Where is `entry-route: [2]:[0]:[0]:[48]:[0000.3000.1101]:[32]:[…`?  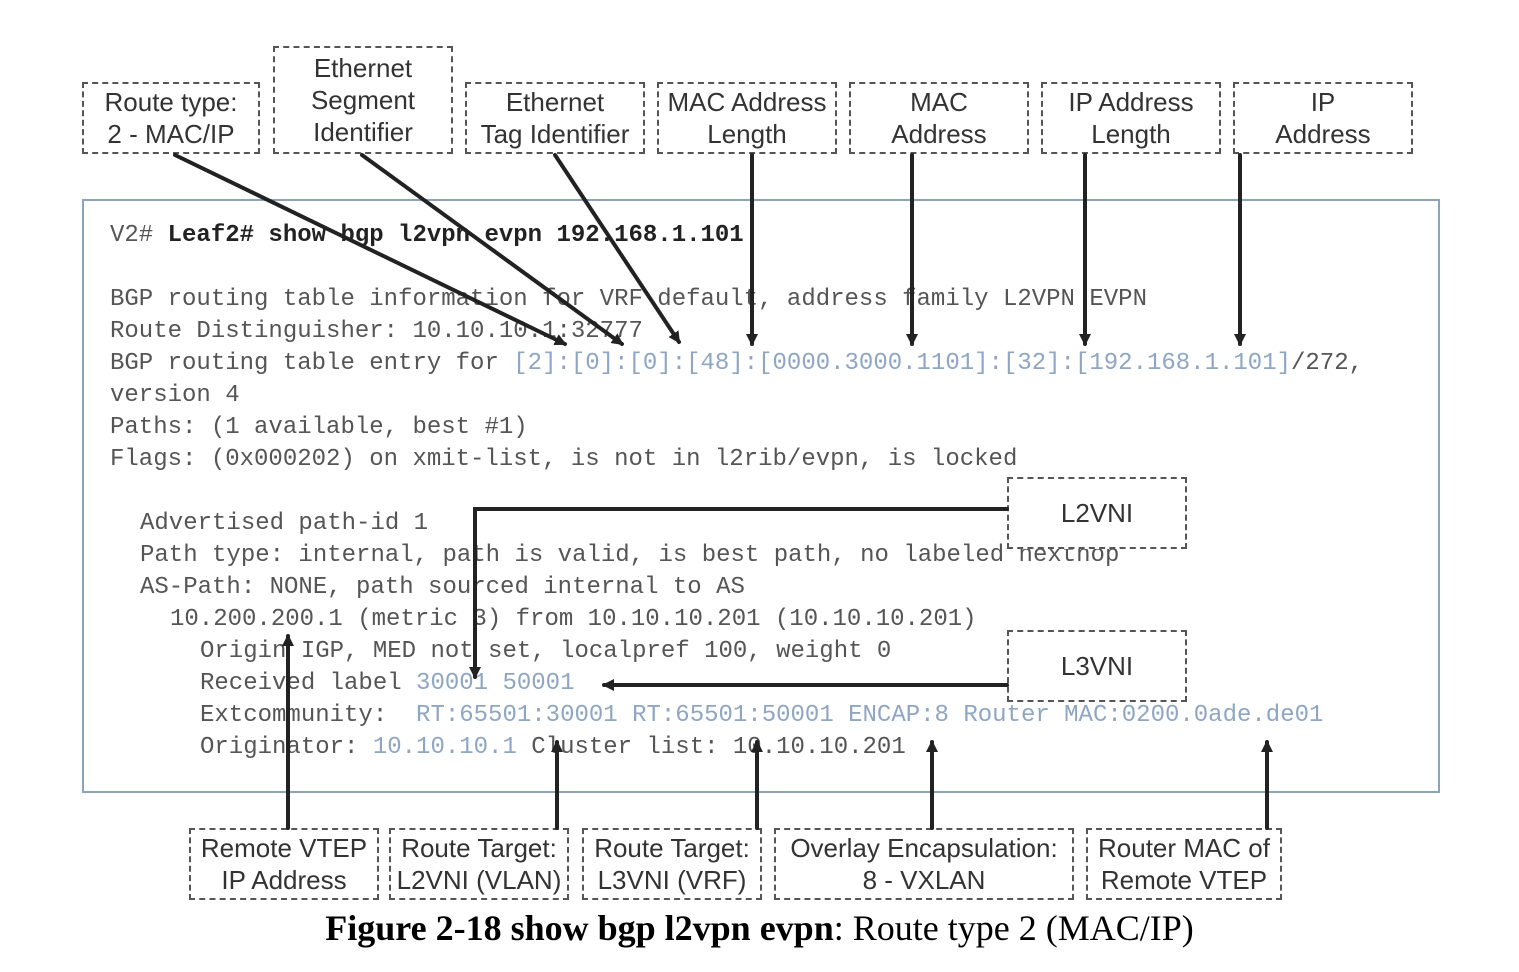
entry-route: [2]:[0]:[0]:[48]:[0000.3000.1101]:[32]:[… is located at coordinates (902, 363).